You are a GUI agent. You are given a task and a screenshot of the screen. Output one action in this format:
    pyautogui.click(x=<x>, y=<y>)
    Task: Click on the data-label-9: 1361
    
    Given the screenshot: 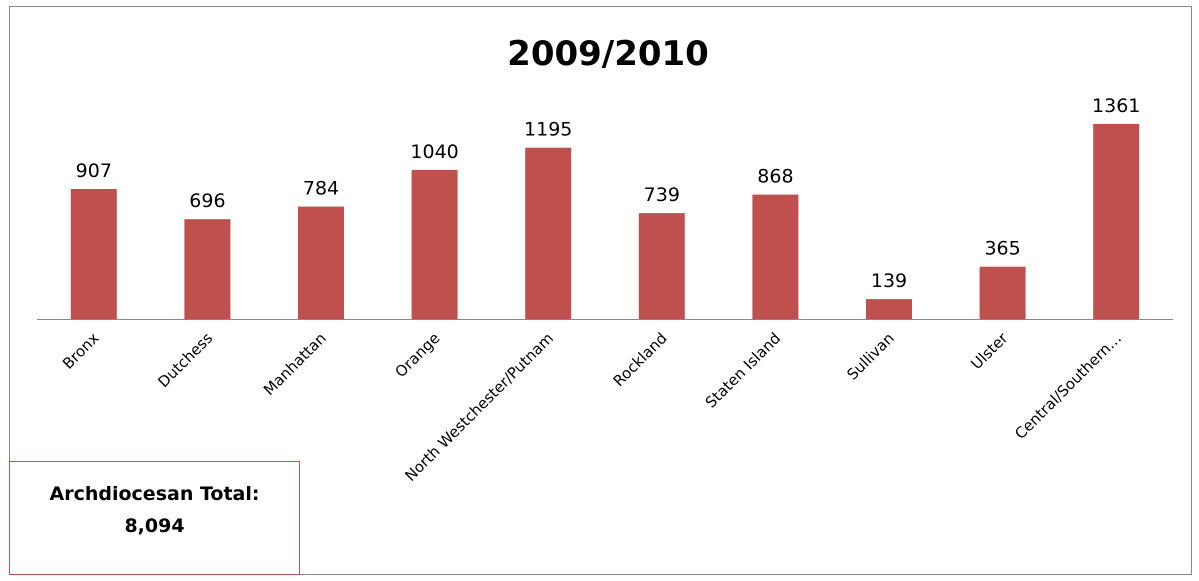 What is the action you would take?
    pyautogui.click(x=1116, y=106)
    